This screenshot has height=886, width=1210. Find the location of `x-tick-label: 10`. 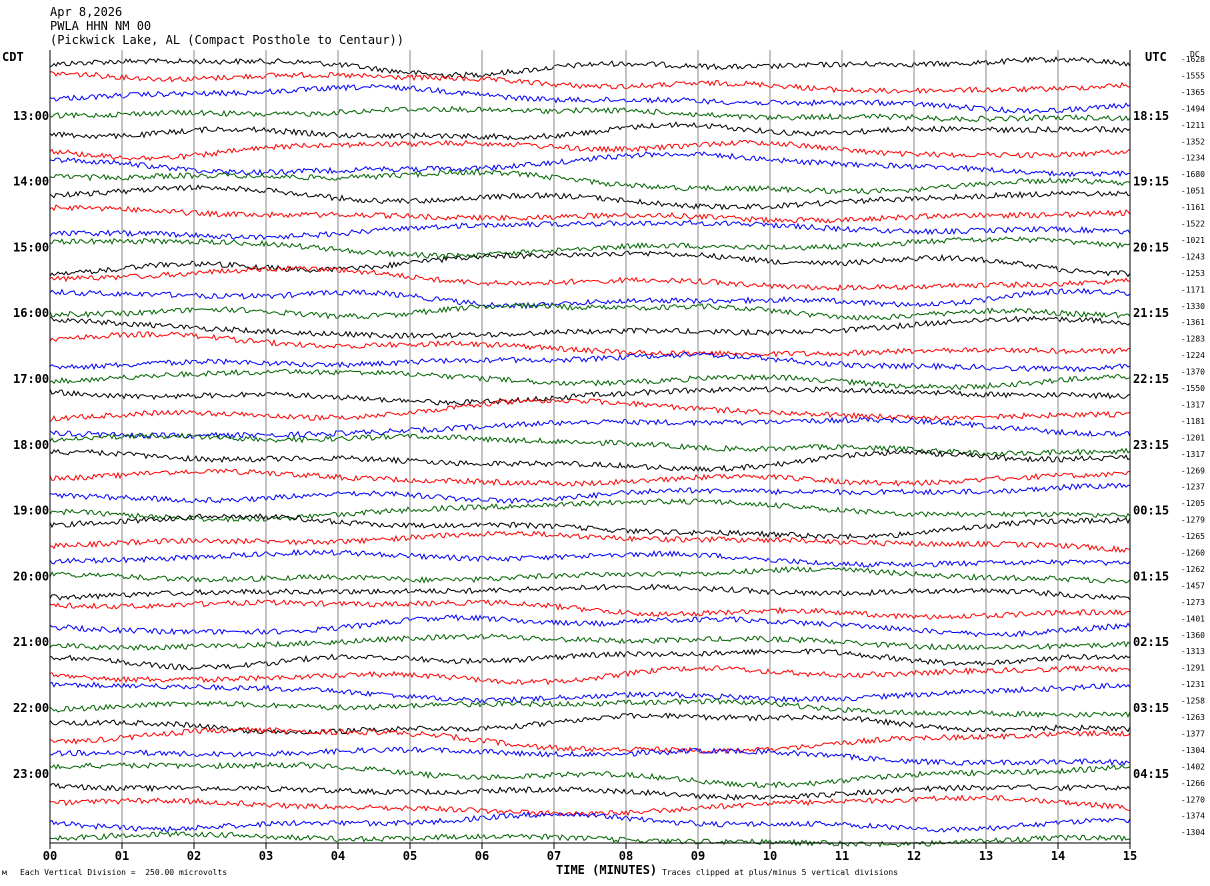

x-tick-label: 10 is located at coordinates (770, 856).